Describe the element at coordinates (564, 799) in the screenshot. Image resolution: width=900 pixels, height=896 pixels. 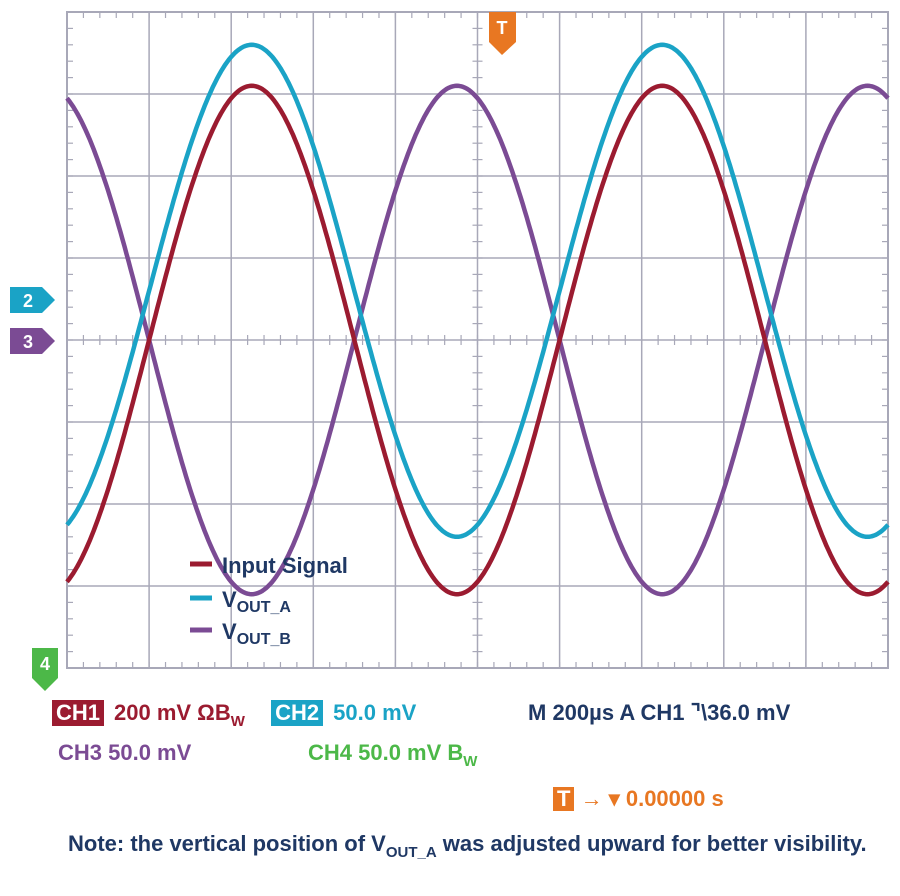
I see `trigger-badge: T` at that location.